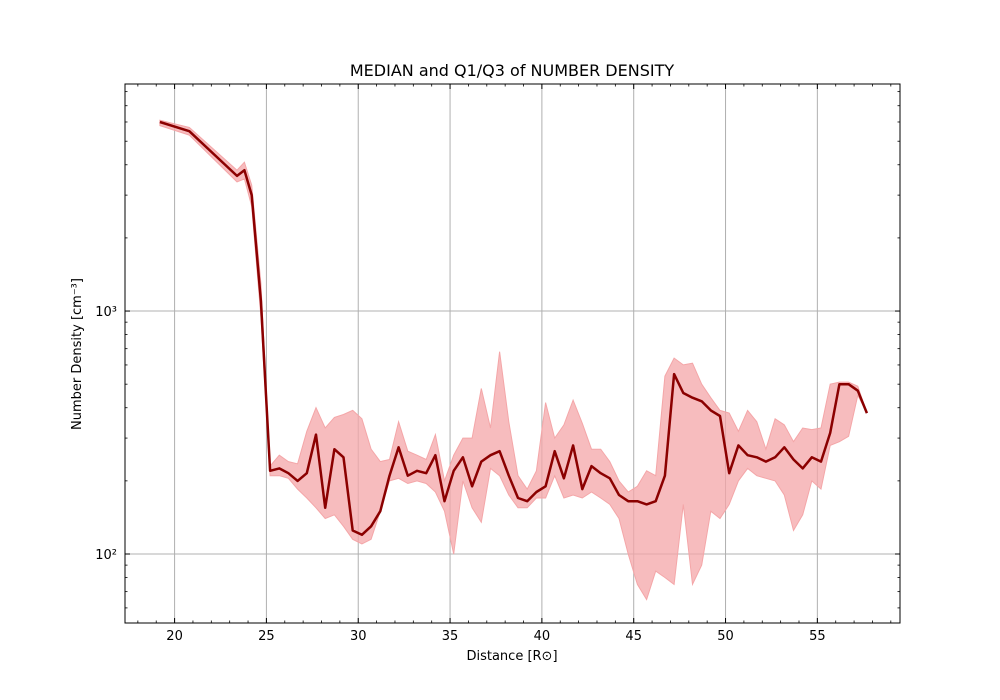 This screenshot has width=1000, height=700. I want to click on chart-title: MEDIAN and Q1/Q3 of NUMBER DENSITY, so click(512, 70).